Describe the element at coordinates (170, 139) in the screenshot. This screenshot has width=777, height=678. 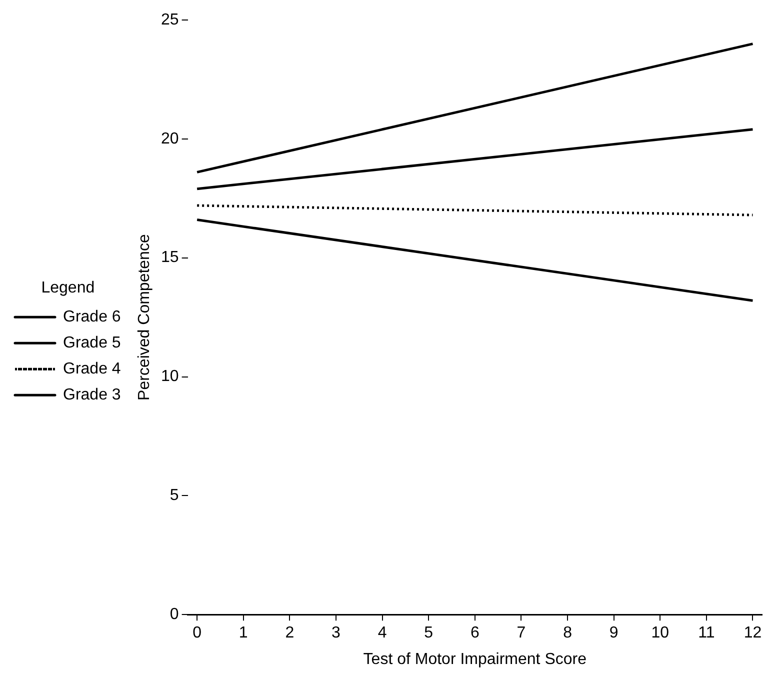
I see `y-tick-label: 20` at that location.